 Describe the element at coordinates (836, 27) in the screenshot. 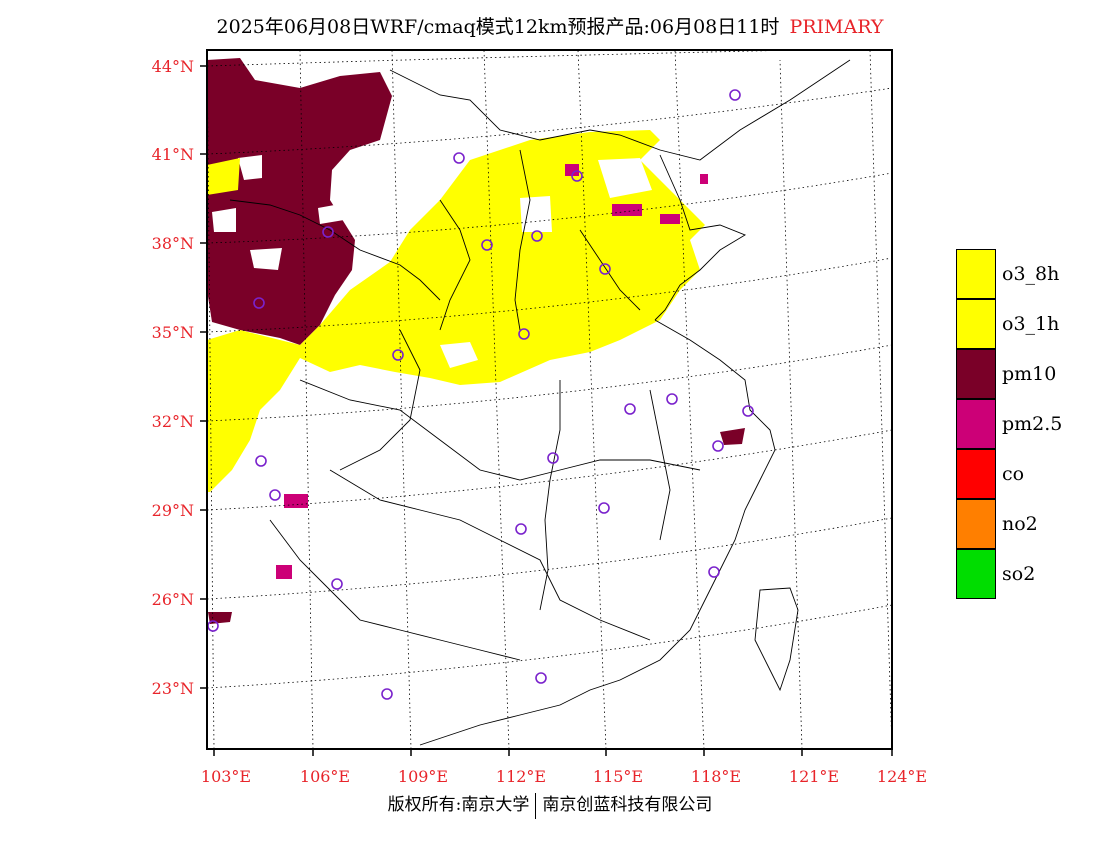

I see `title-tag: PRIMARY` at that location.